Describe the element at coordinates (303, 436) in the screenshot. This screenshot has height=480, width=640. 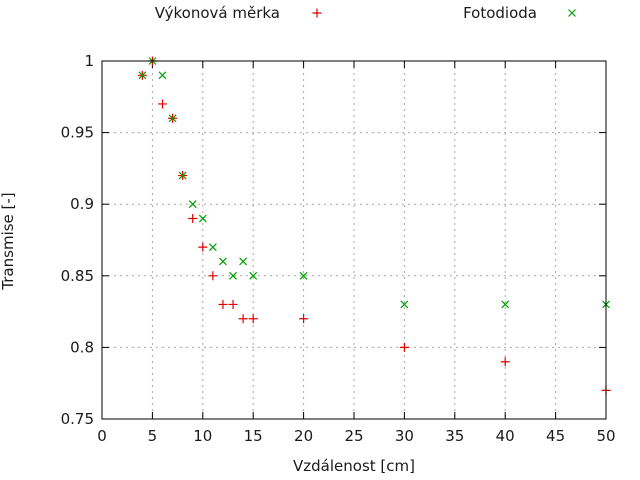
I see `x-tick-label: 20` at that location.